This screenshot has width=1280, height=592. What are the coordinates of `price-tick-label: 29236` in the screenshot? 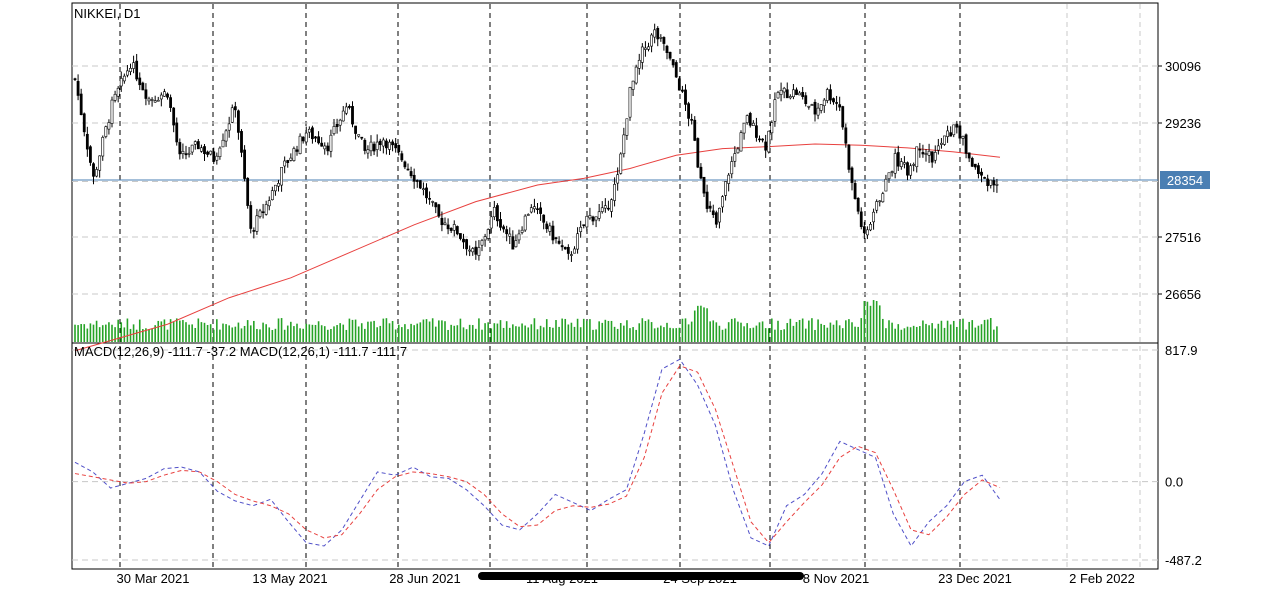 It's located at (1183, 123).